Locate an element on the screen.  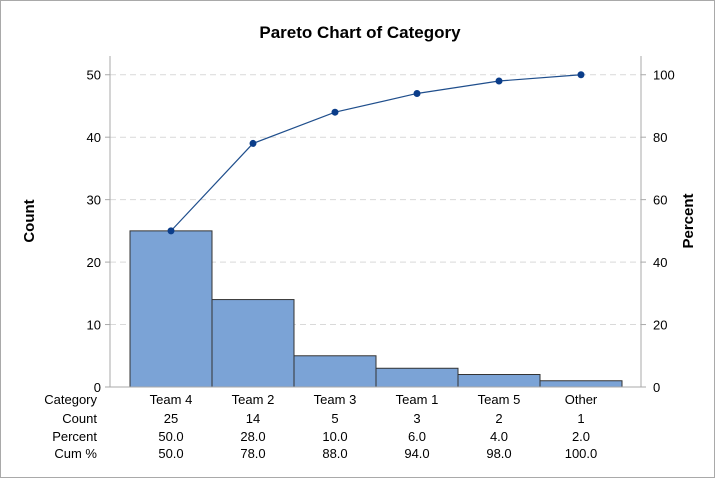
table-cell: 2 is located at coordinates (498, 418).